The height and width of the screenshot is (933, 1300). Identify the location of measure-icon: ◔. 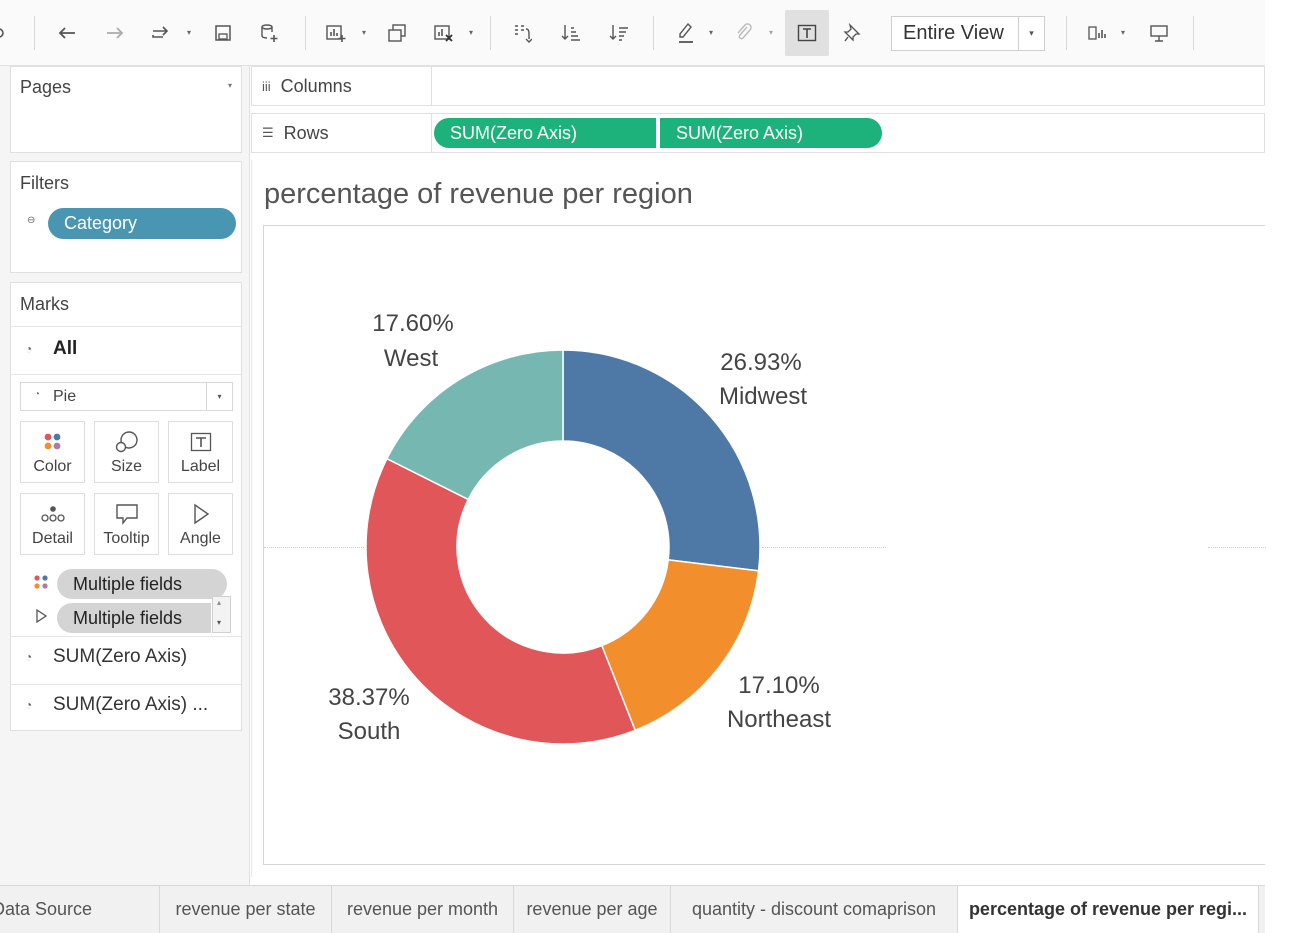
(29, 657).